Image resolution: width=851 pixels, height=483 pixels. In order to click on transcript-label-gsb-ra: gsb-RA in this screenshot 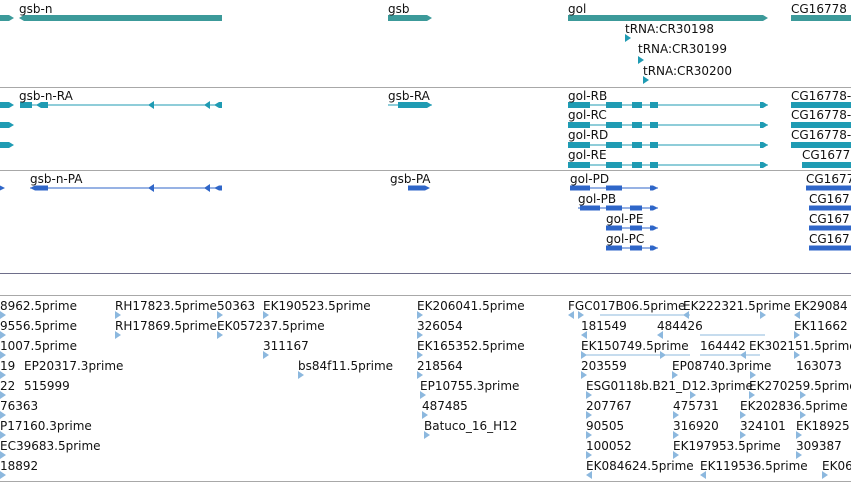, I will do `click(409, 96)`.